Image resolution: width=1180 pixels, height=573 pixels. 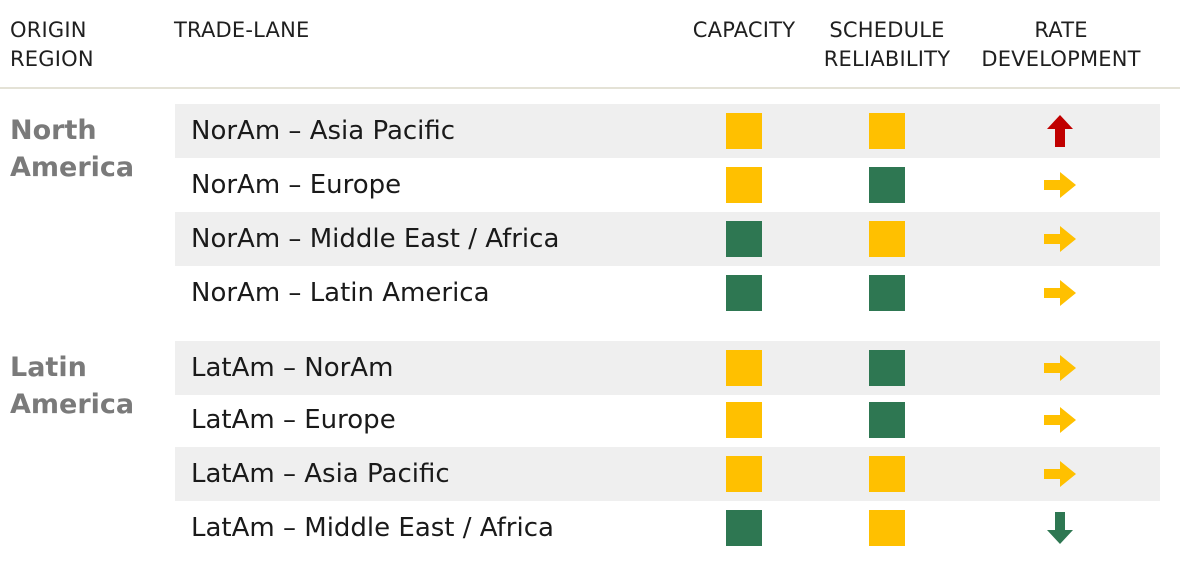 I want to click on header-rate-development: RATE DEVELOPMENT, so click(x=1061, y=45).